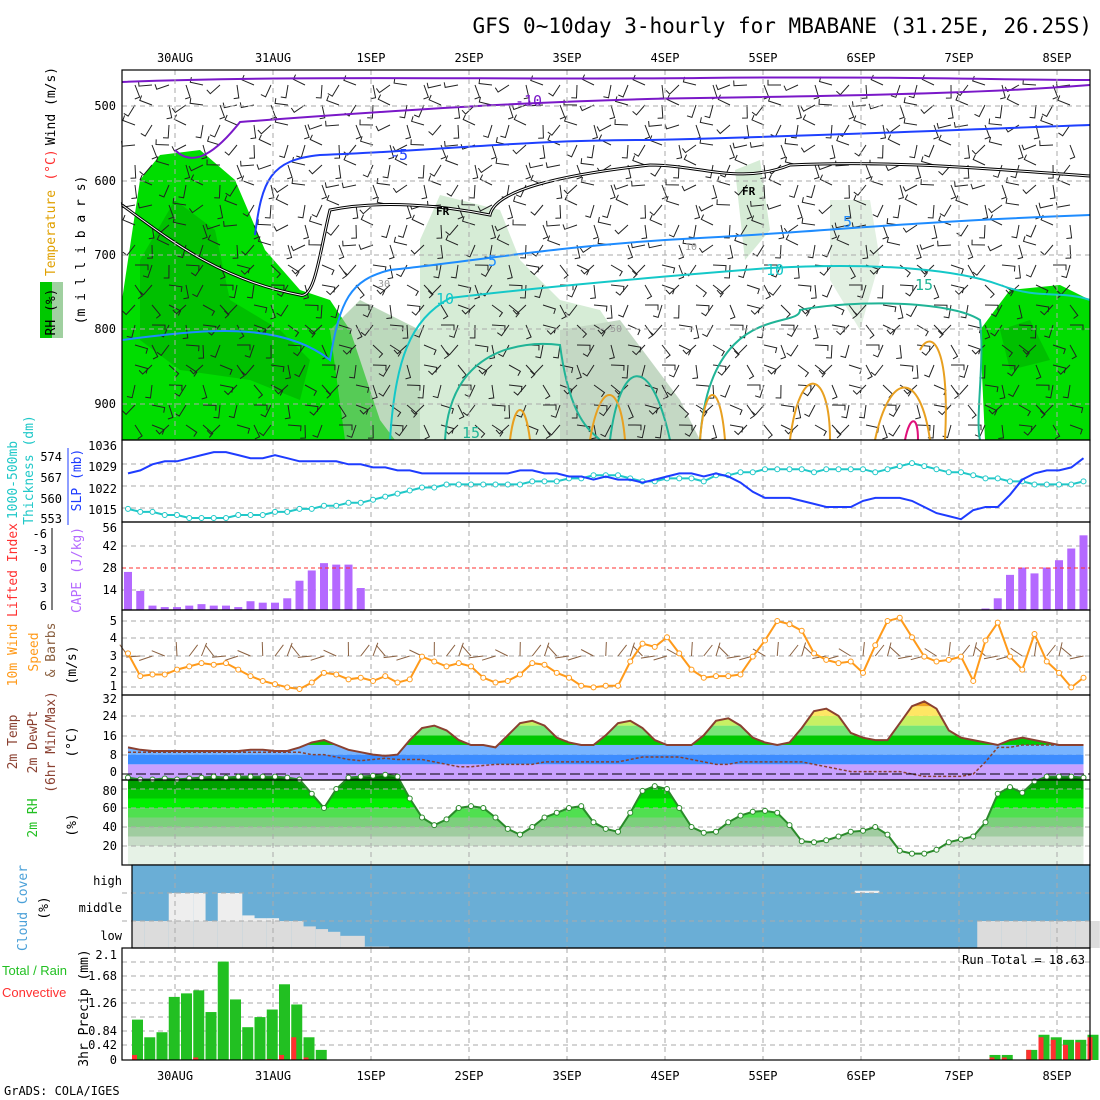 This screenshot has height=1100, width=1100. What do you see at coordinates (113, 638) in the screenshot?
I see `tick-label: 4` at bounding box center [113, 638].